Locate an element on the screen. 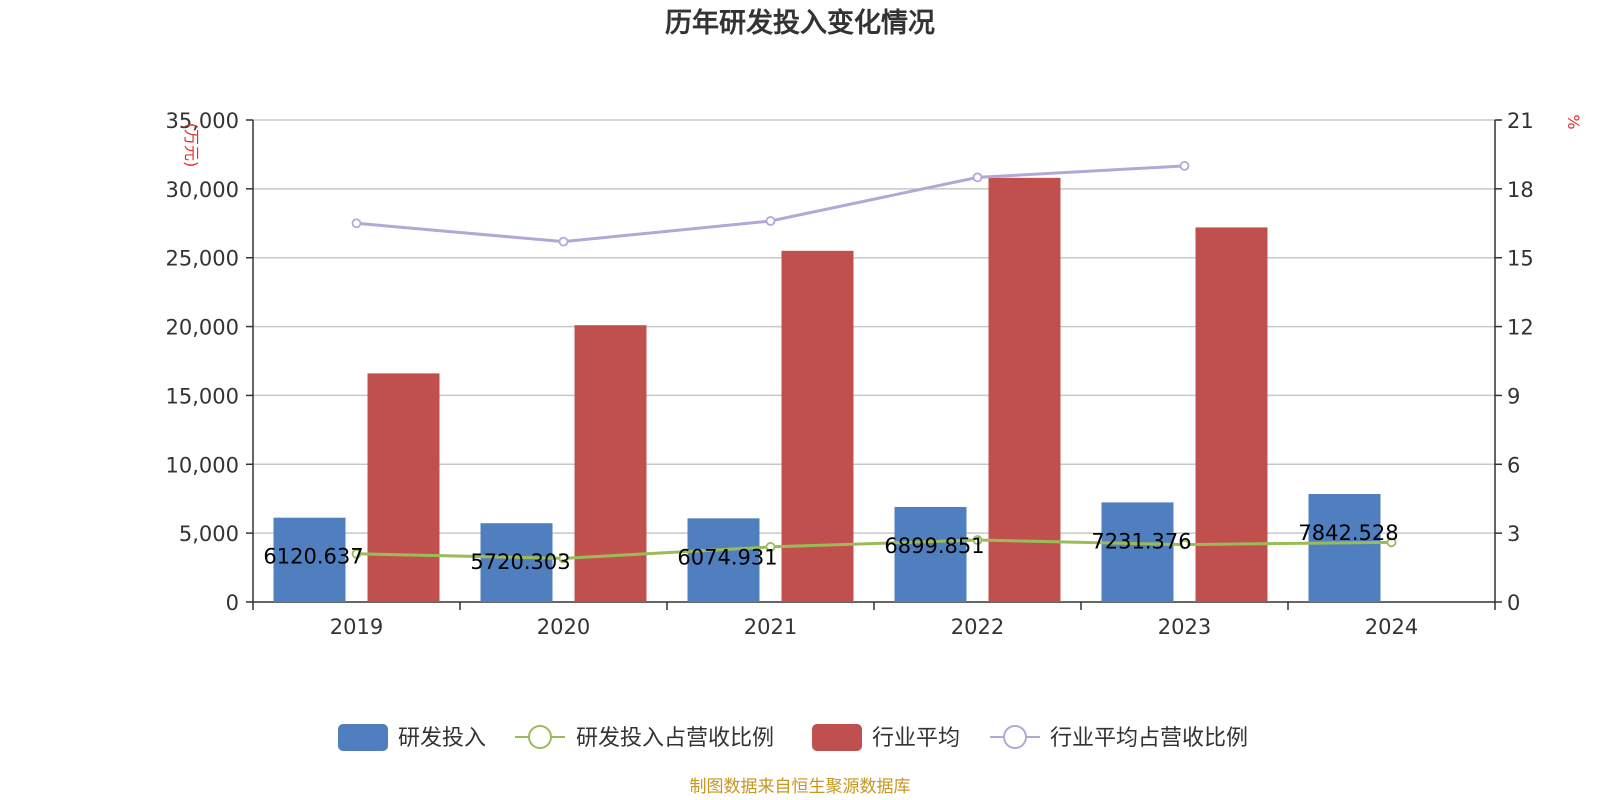  right-tick-label: 9 is located at coordinates (1513, 396).